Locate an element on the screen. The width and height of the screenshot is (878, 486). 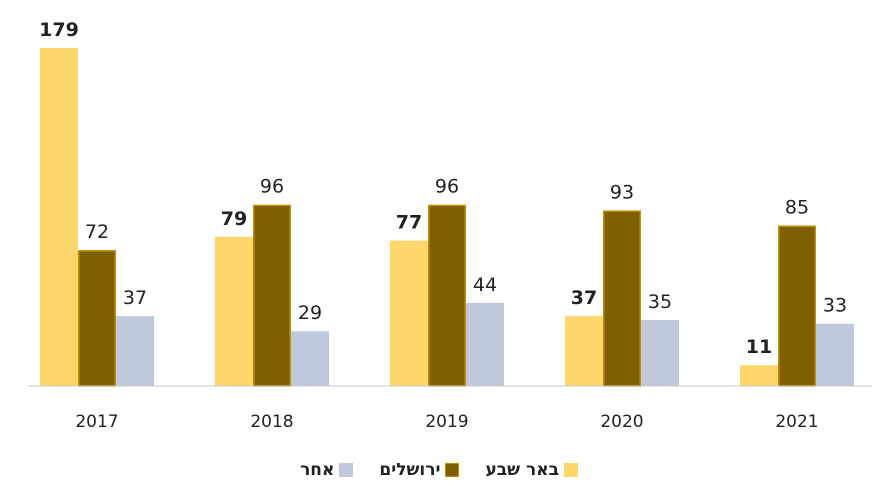
bar-other-2020 is located at coordinates (660, 352).